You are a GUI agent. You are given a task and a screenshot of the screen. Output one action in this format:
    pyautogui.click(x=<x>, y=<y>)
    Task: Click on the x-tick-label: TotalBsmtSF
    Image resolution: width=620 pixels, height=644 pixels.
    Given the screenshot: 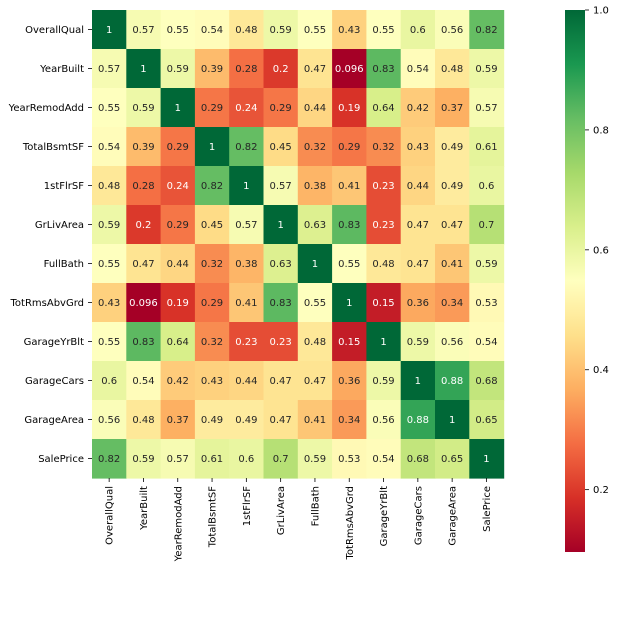 What is the action you would take?
    pyautogui.click(x=213, y=517)
    